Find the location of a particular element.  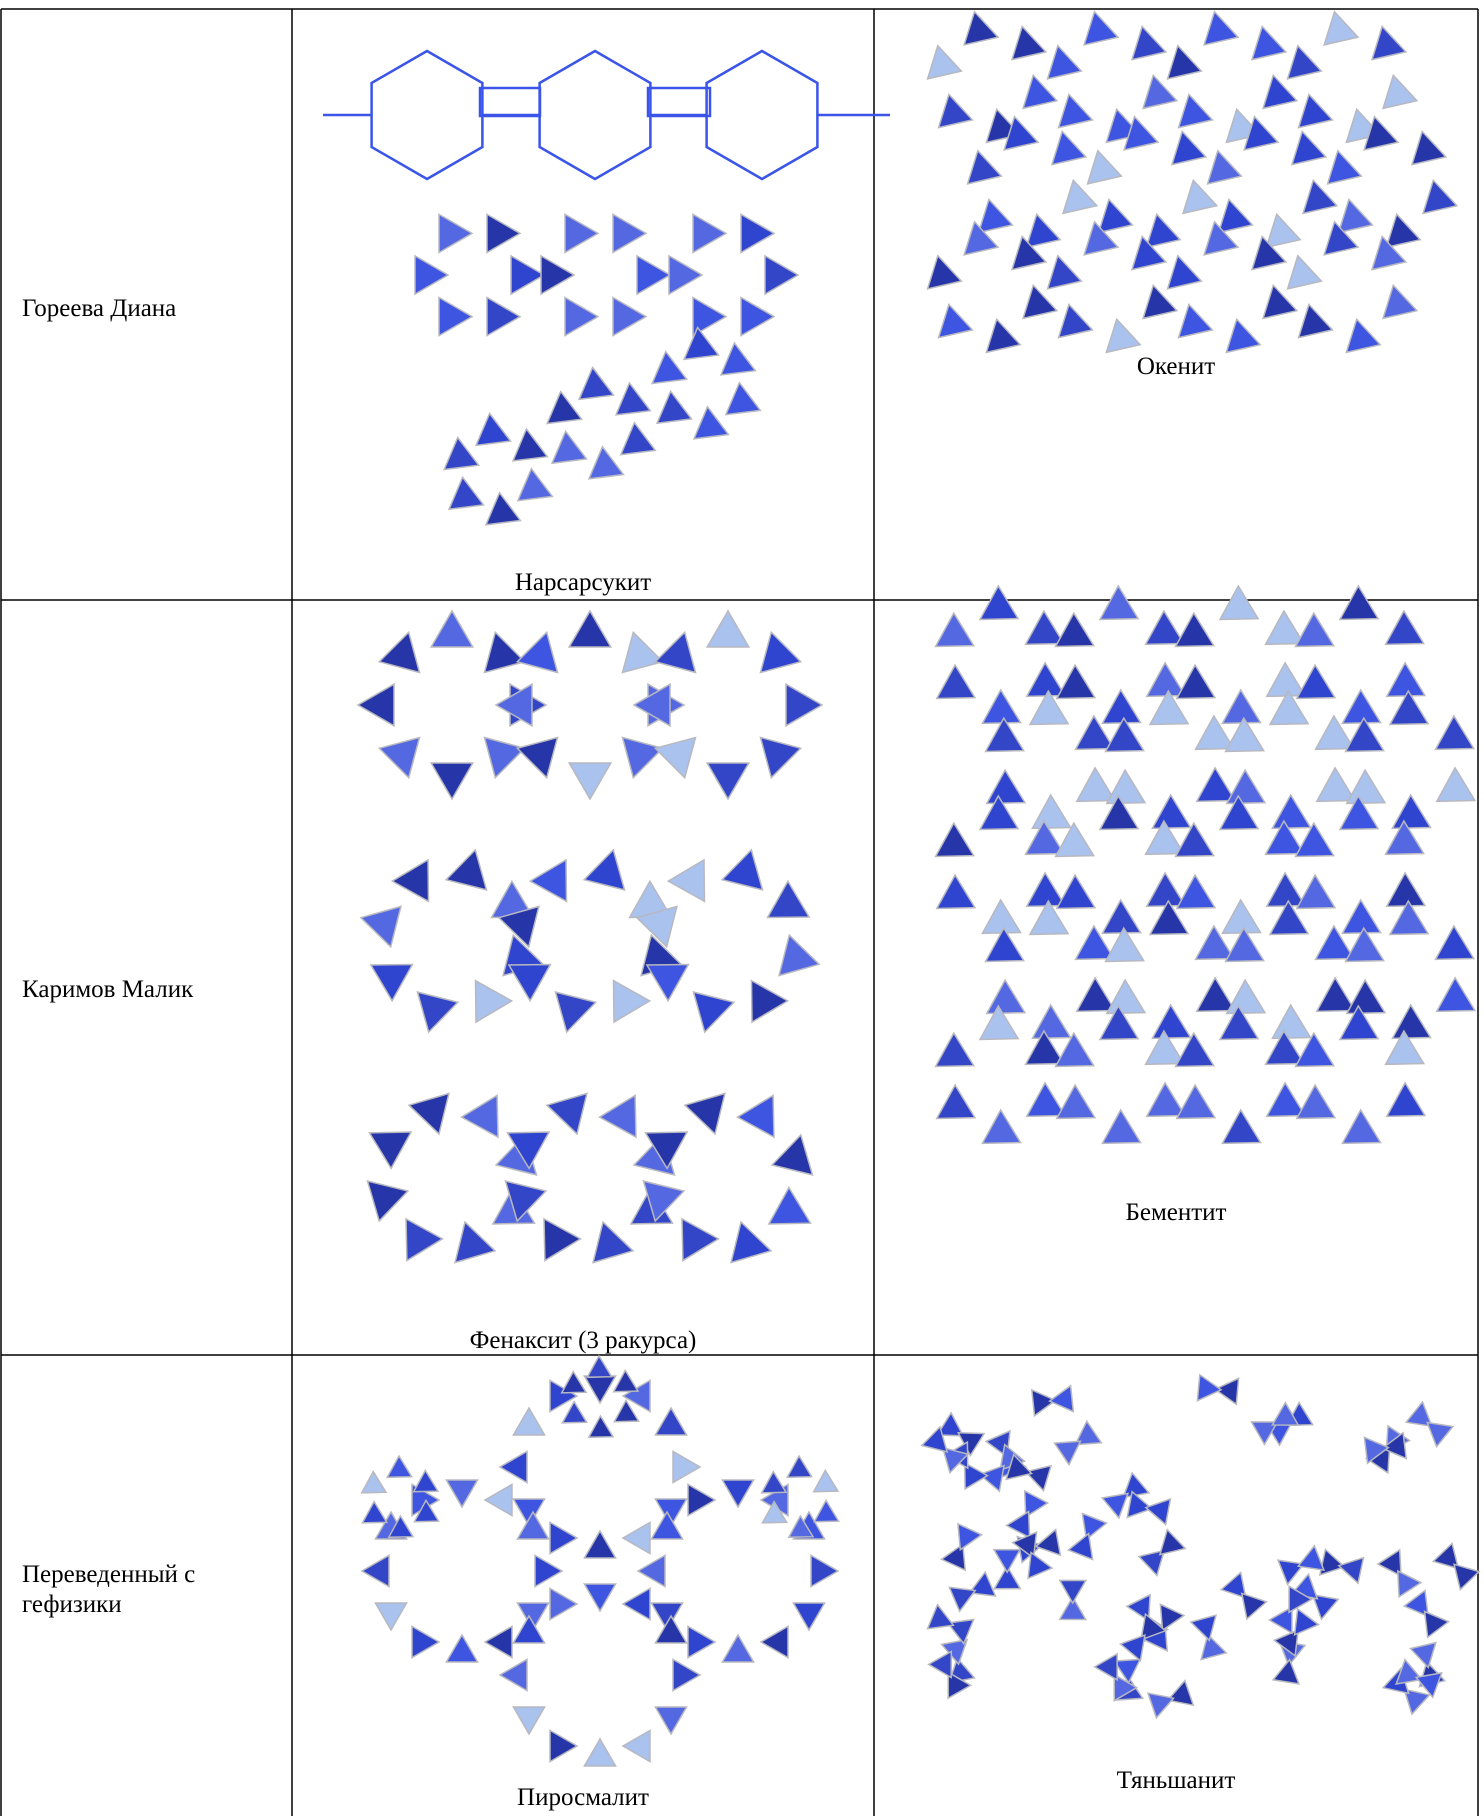

image-caption: Нарсарсукит is located at coordinates (583, 582).